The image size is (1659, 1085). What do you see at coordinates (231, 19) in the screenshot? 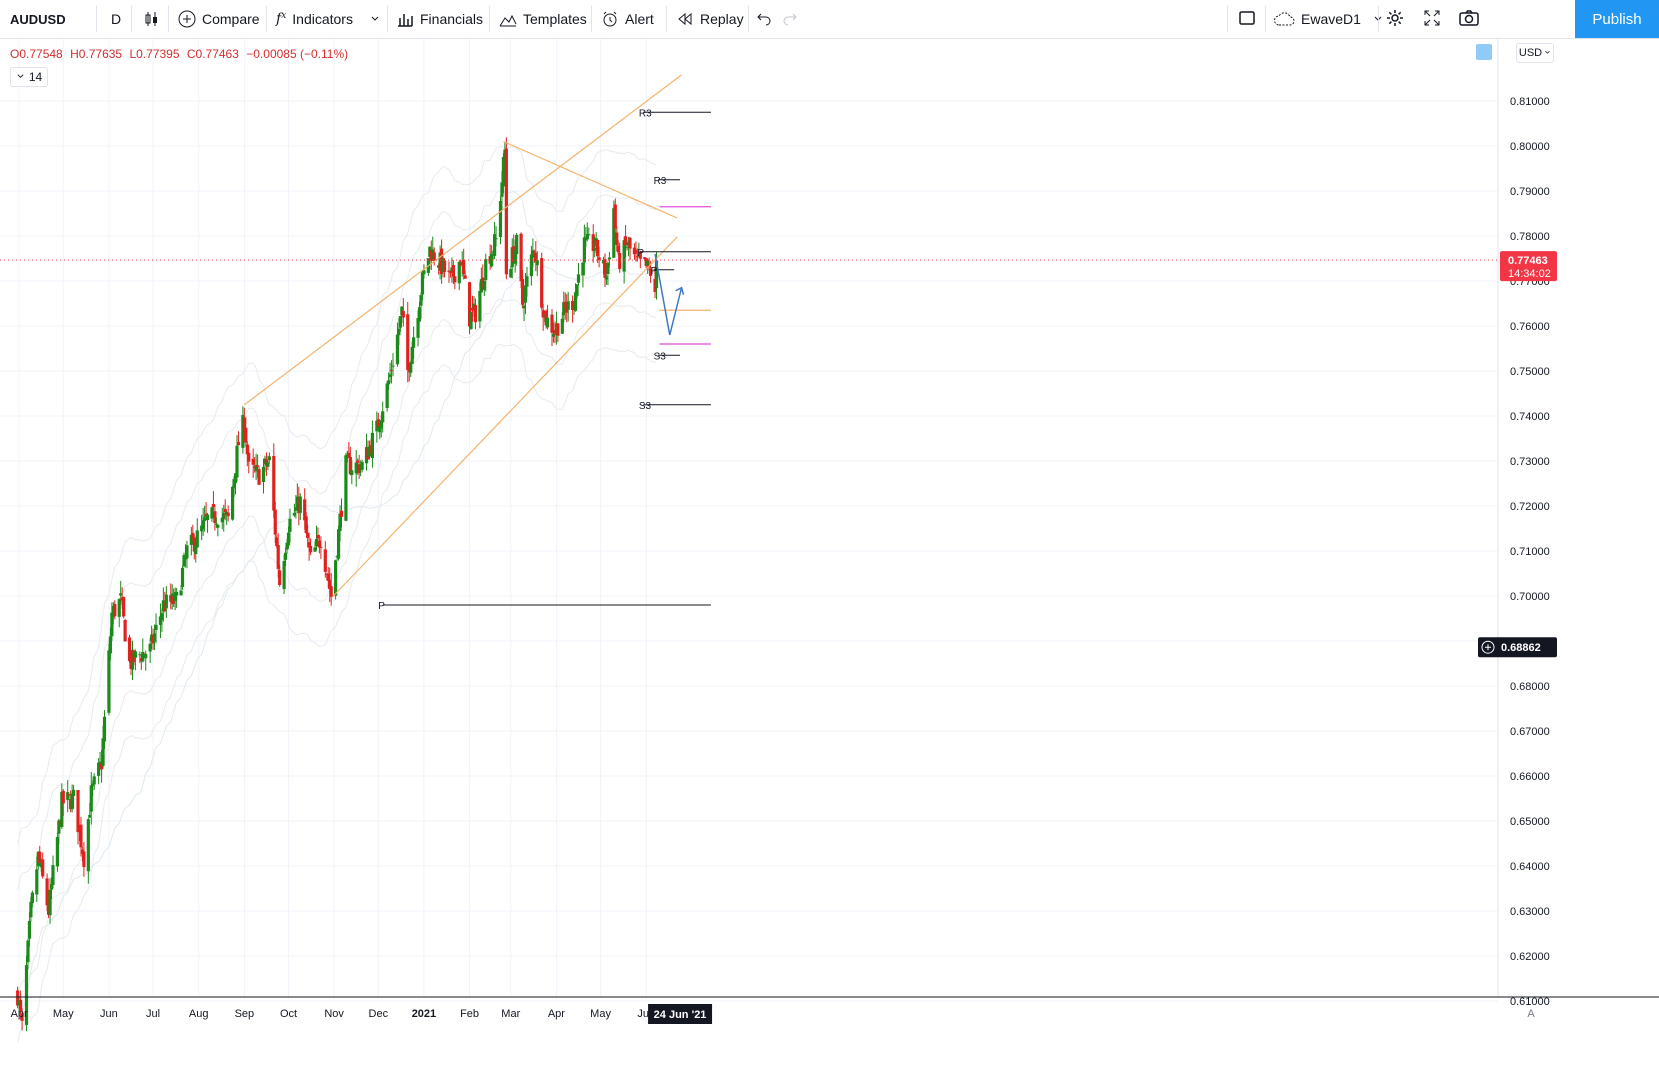
I see `compare-label: Compare` at bounding box center [231, 19].